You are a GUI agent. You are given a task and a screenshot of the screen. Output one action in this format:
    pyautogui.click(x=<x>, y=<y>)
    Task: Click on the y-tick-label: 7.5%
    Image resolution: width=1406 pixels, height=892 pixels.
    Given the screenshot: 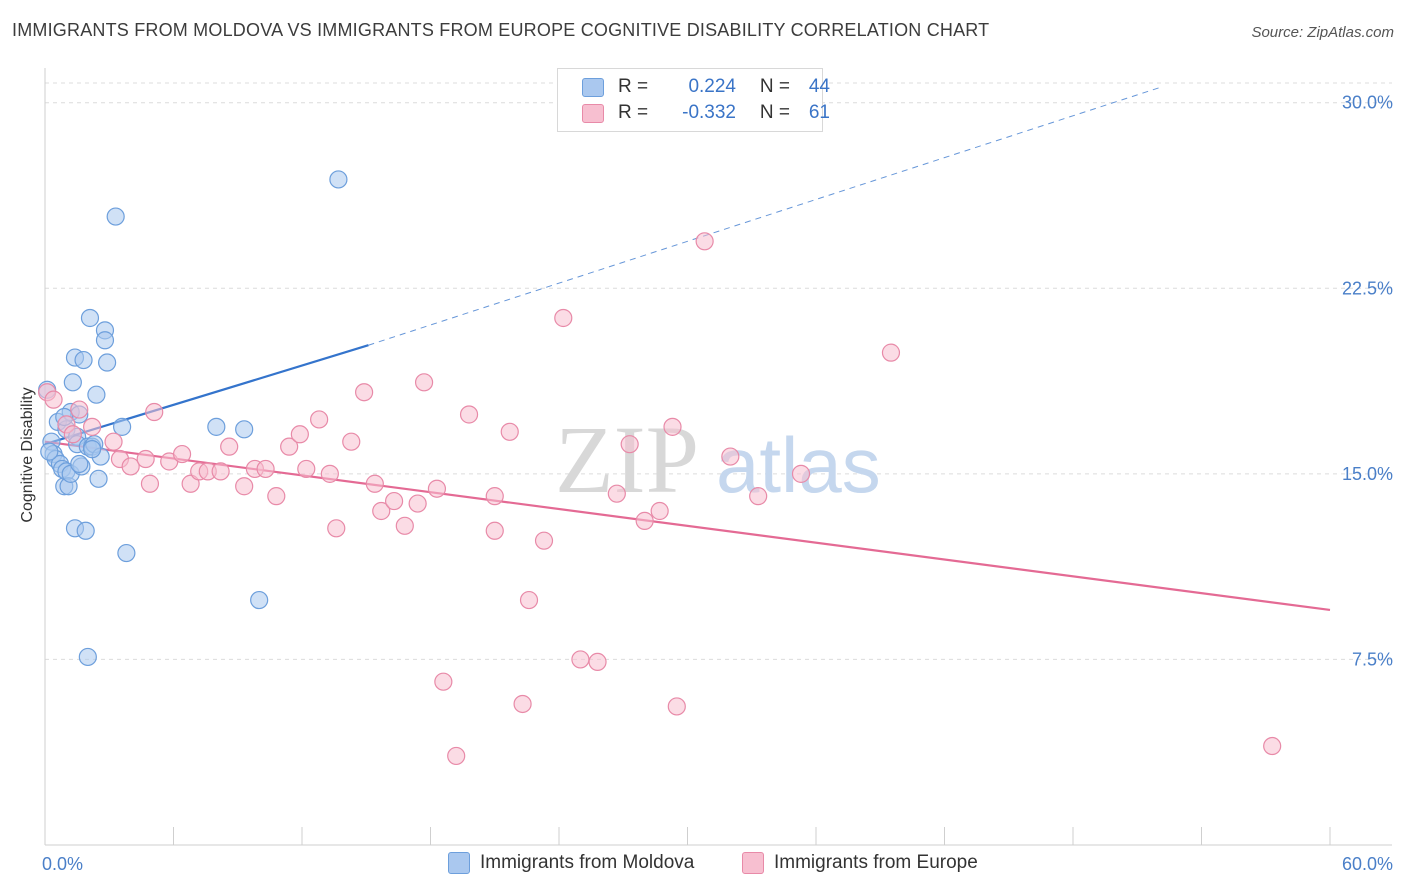 What is the action you would take?
    pyautogui.click(x=1372, y=659)
    